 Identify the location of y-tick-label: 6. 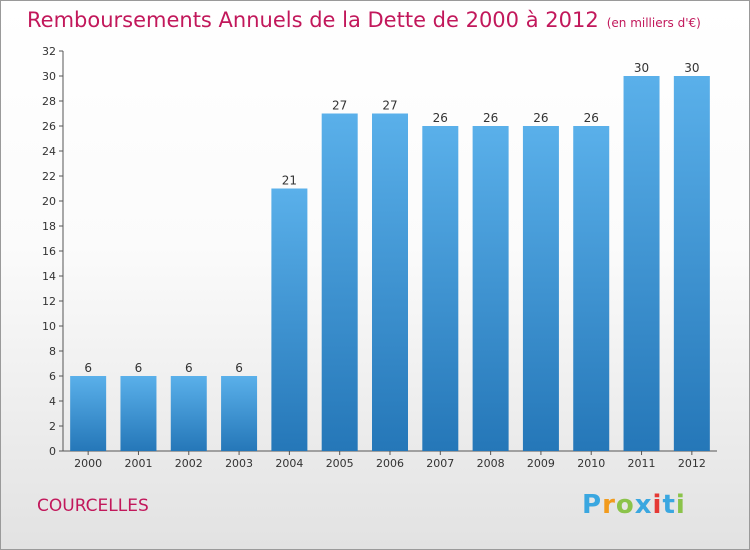
(52, 376).